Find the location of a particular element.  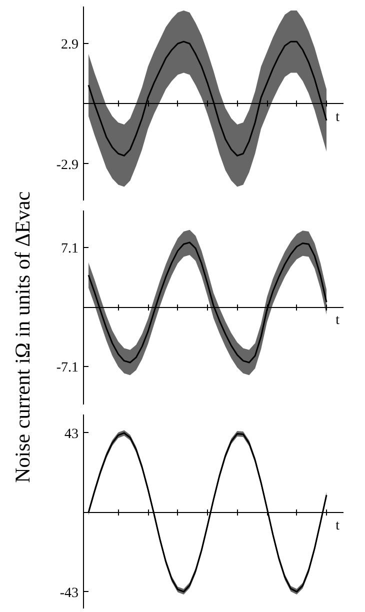

y-tick-label: -43 is located at coordinates (69, 593).